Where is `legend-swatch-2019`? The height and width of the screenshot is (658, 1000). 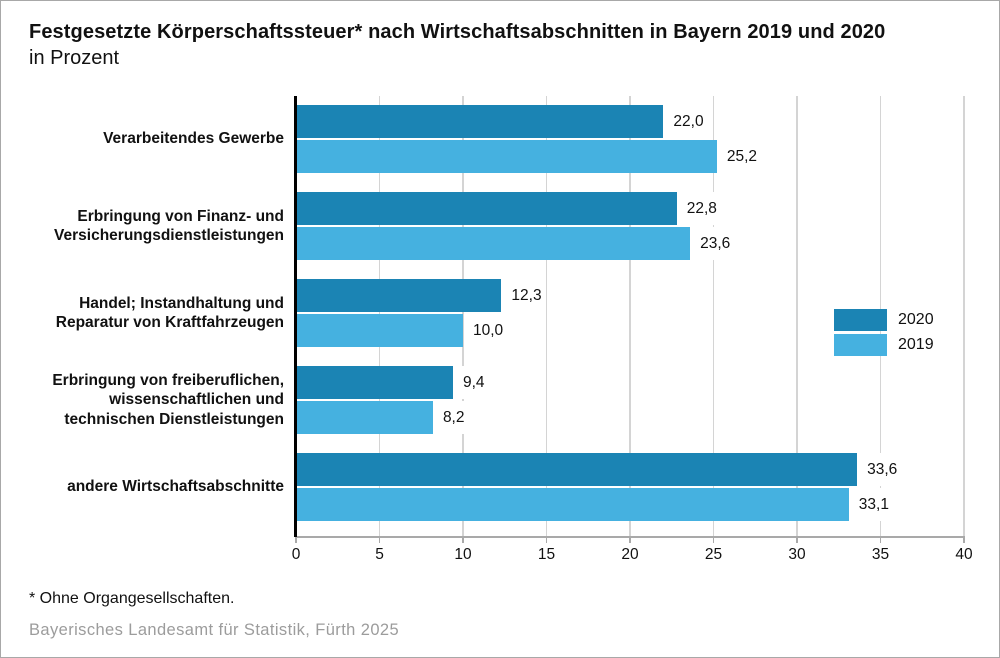 legend-swatch-2019 is located at coordinates (860, 345).